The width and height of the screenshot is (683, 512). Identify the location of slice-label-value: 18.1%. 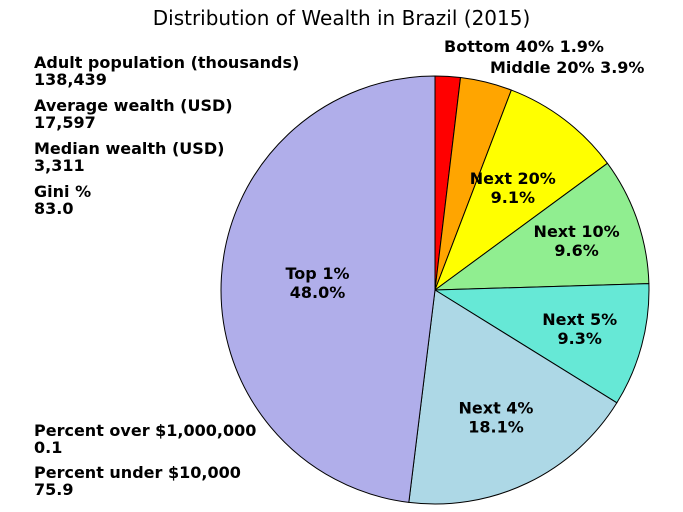
(496, 426).